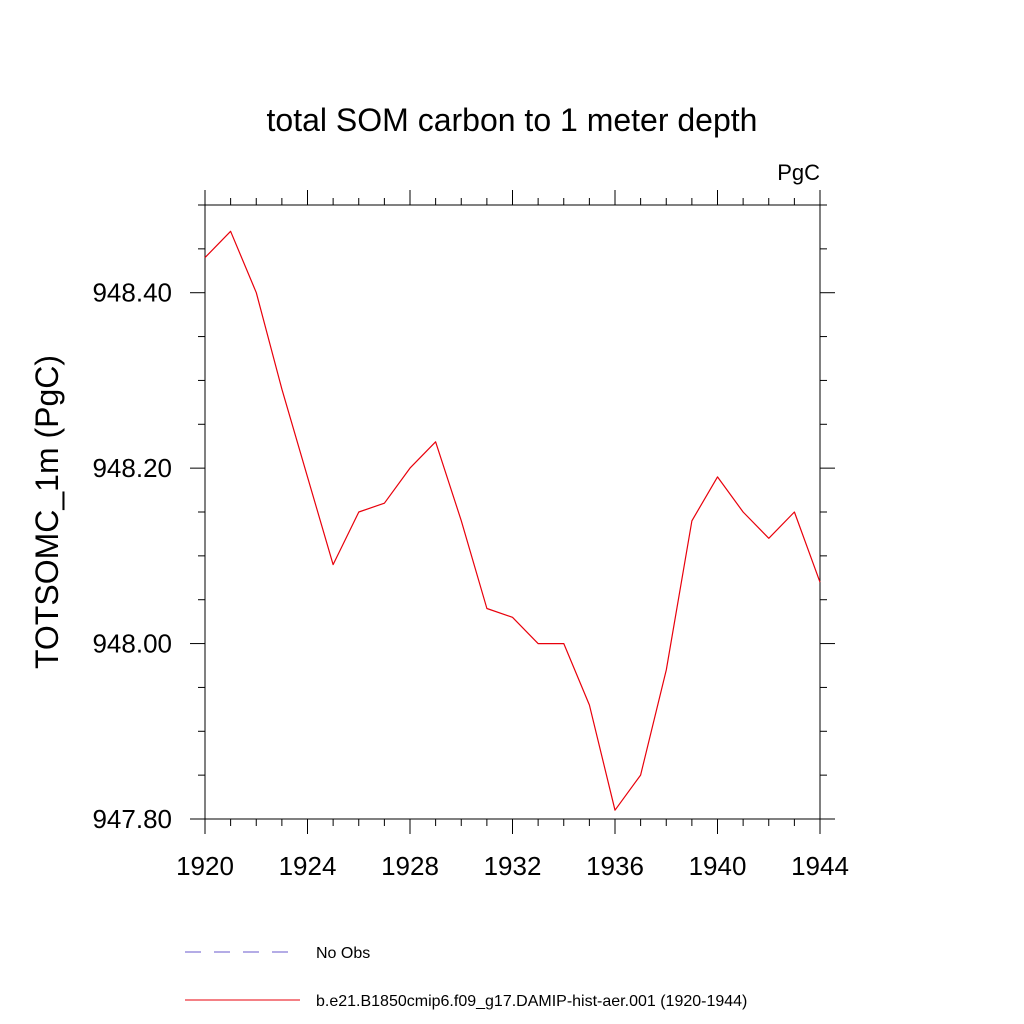 The height and width of the screenshot is (1024, 1024). What do you see at coordinates (132, 468) in the screenshot?
I see `y-tick-label: 948.20` at bounding box center [132, 468].